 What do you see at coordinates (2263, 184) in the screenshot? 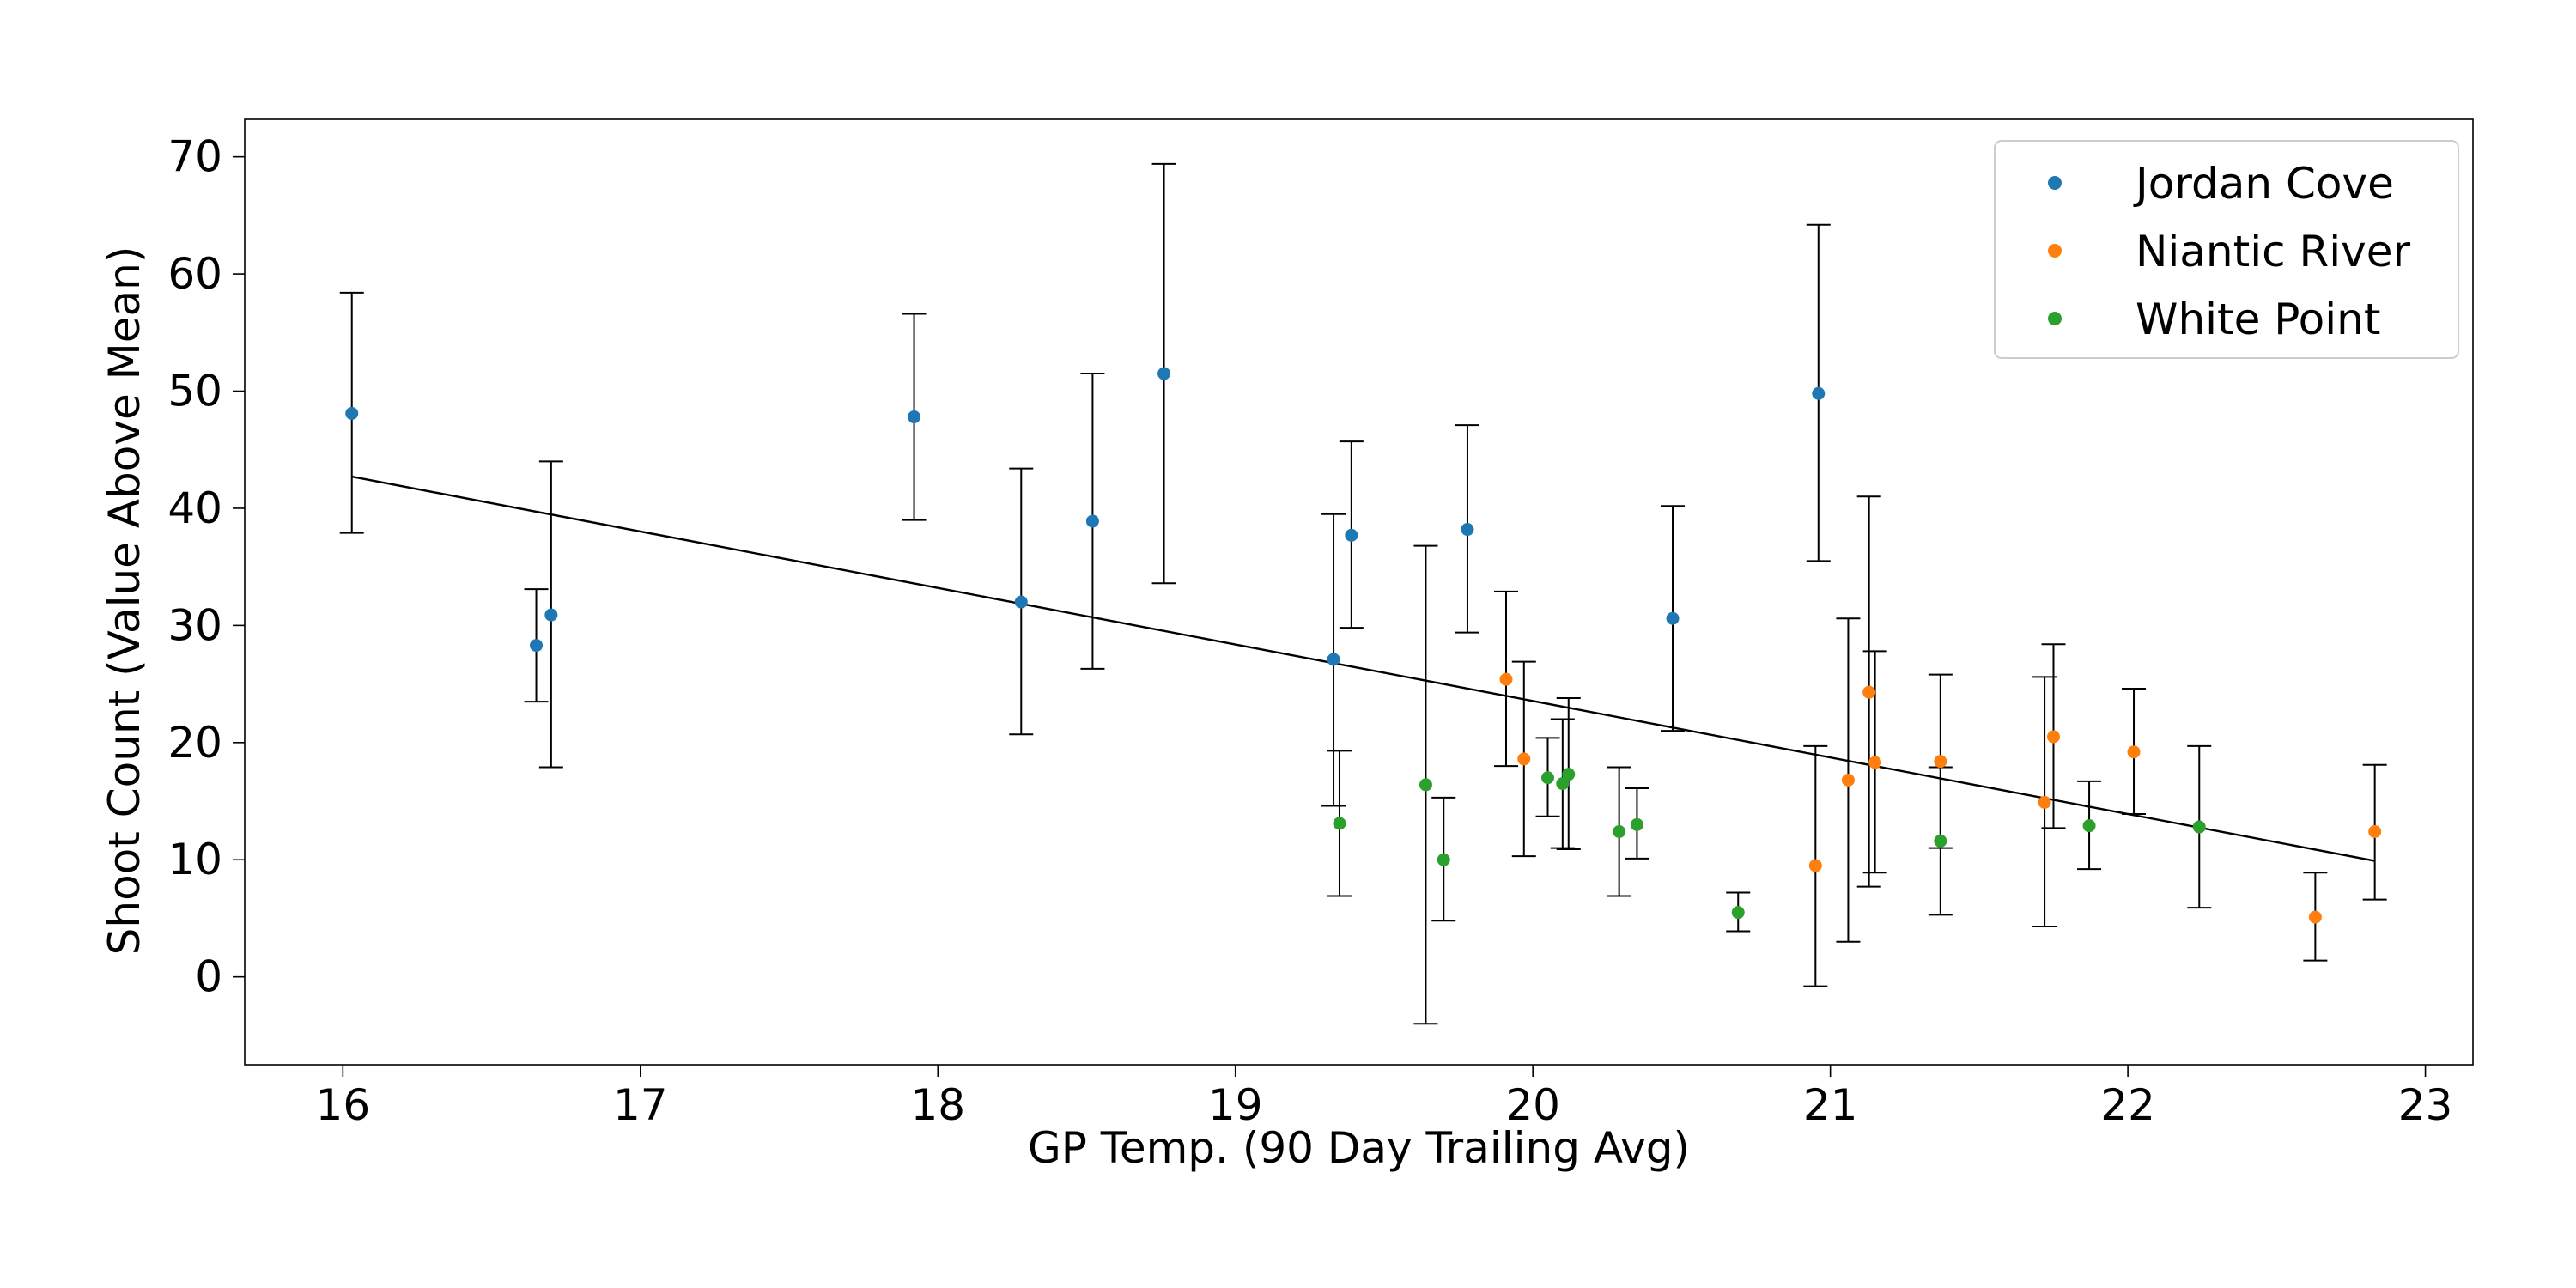
I see `legend-label-jordan-cove: Jordan Cove` at bounding box center [2263, 184].